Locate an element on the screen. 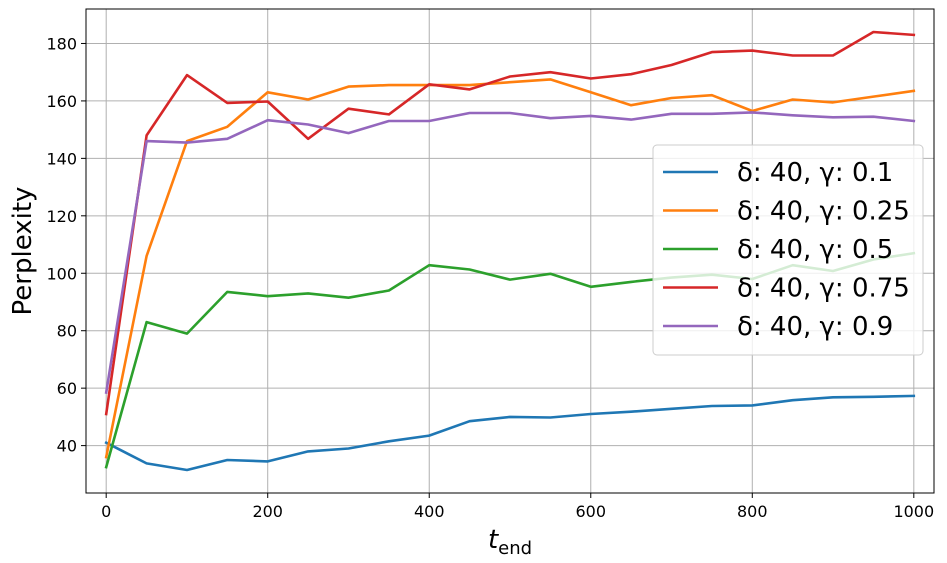 The height and width of the screenshot is (563, 947). x-axis-label: tend is located at coordinates (510, 542).